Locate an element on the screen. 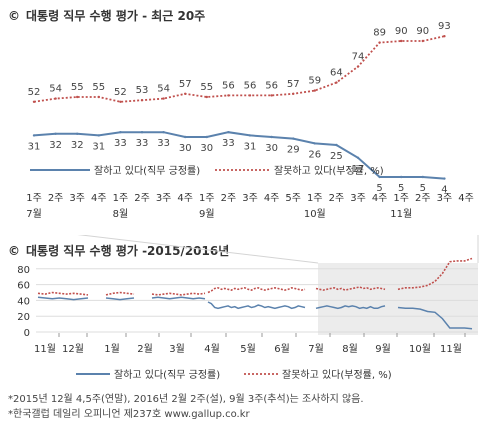 The width and height of the screenshot is (495, 435). x-month-label: 9월 is located at coordinates (207, 214).